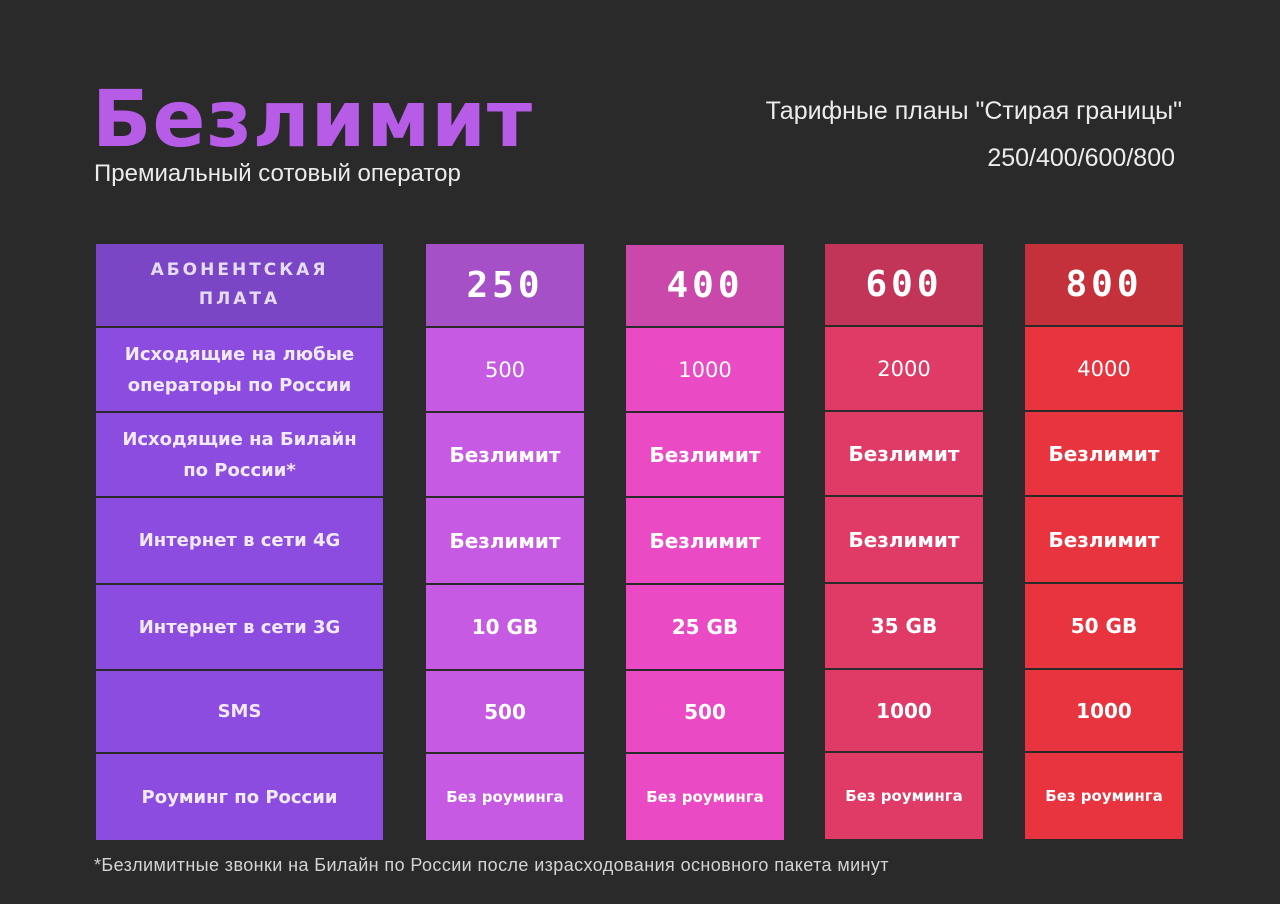  I want to click on brand-title: Безлимит, so click(313, 120).